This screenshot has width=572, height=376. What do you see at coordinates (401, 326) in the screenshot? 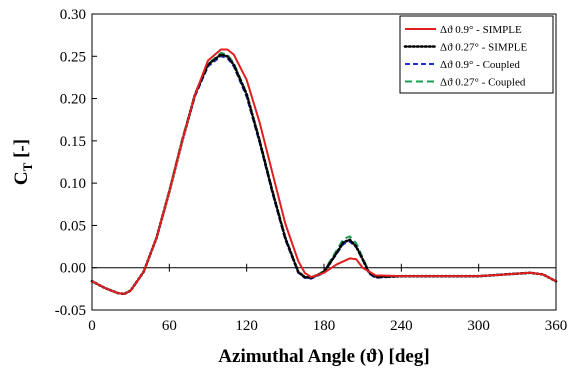
I see `x-tick-label: 240` at bounding box center [401, 326].